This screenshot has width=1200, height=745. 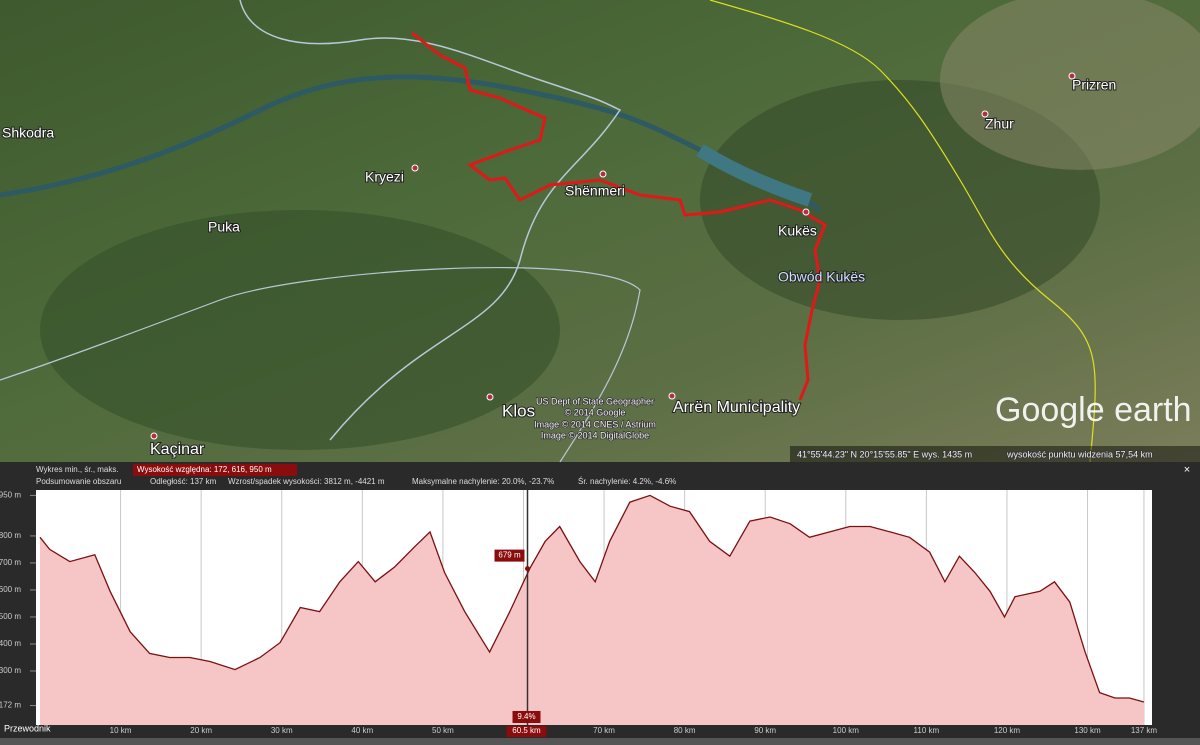 I want to click on y-tick-label: 950 m, so click(x=10, y=495).